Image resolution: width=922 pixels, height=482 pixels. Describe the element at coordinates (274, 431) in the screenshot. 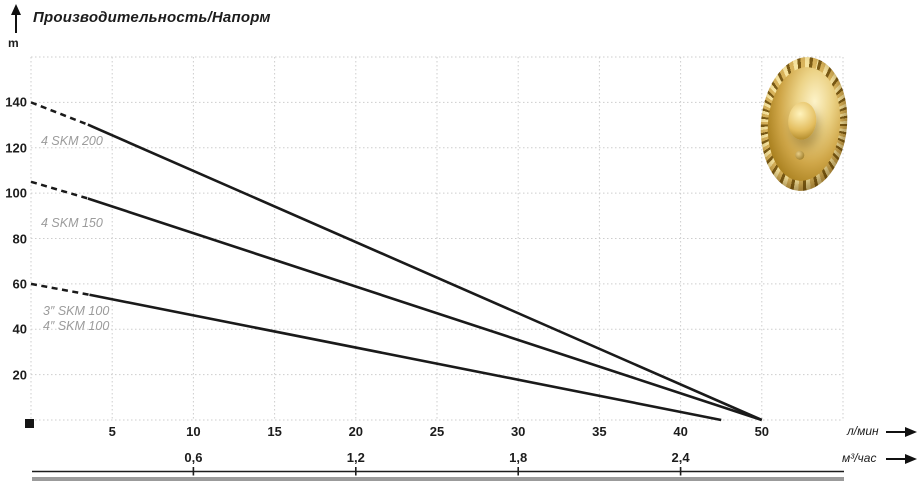

I see `x-tick-label: 15` at that location.